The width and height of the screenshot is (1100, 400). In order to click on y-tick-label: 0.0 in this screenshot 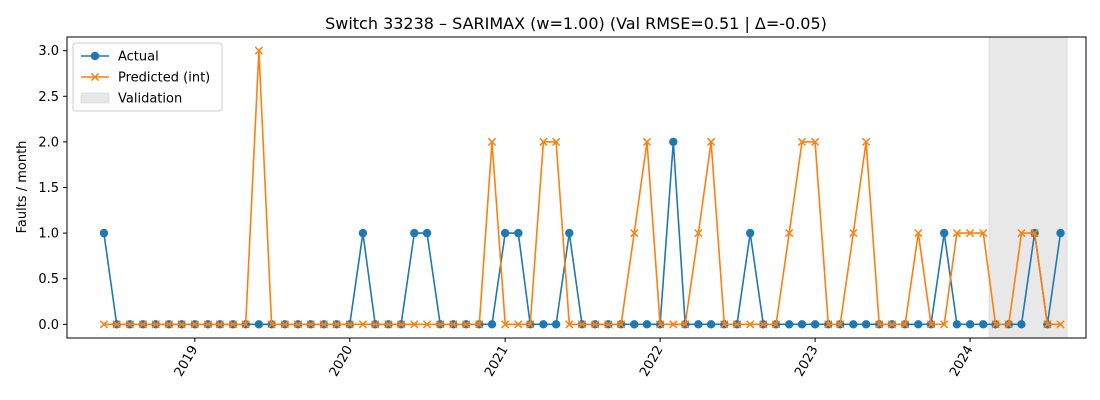, I will do `click(48, 325)`.